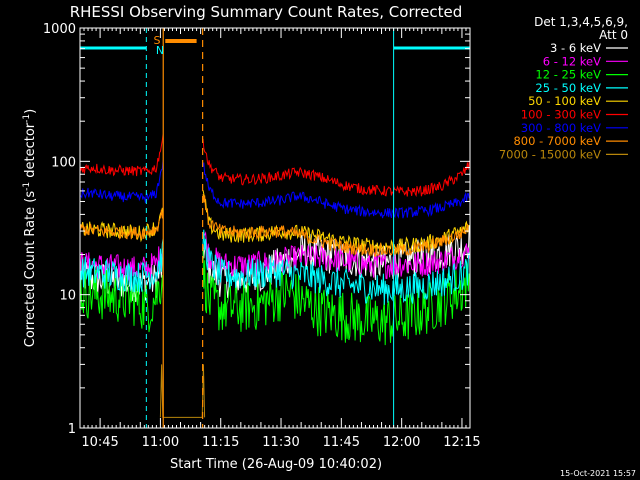  What do you see at coordinates (341, 442) in the screenshot?
I see `x-tick-label: 11:45` at bounding box center [341, 442].